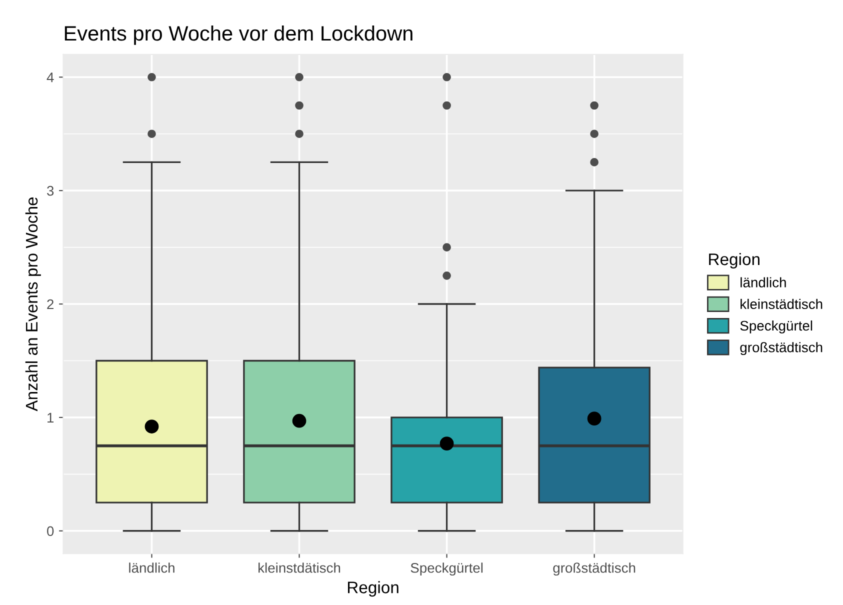 Image resolution: width=843 pixels, height=605 pixels. Describe the element at coordinates (238, 35) in the screenshot. I see `chart-title: Events pro Woche vor dem Lockdown` at that location.